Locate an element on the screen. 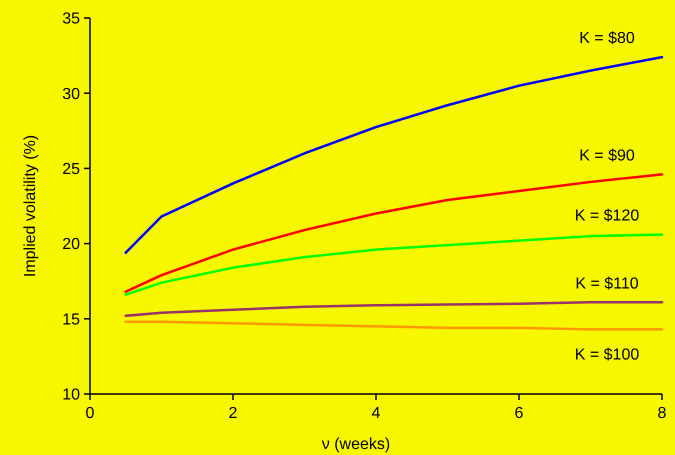 The height and width of the screenshot is (455, 675). x-tick-label: 2 is located at coordinates (233, 413).